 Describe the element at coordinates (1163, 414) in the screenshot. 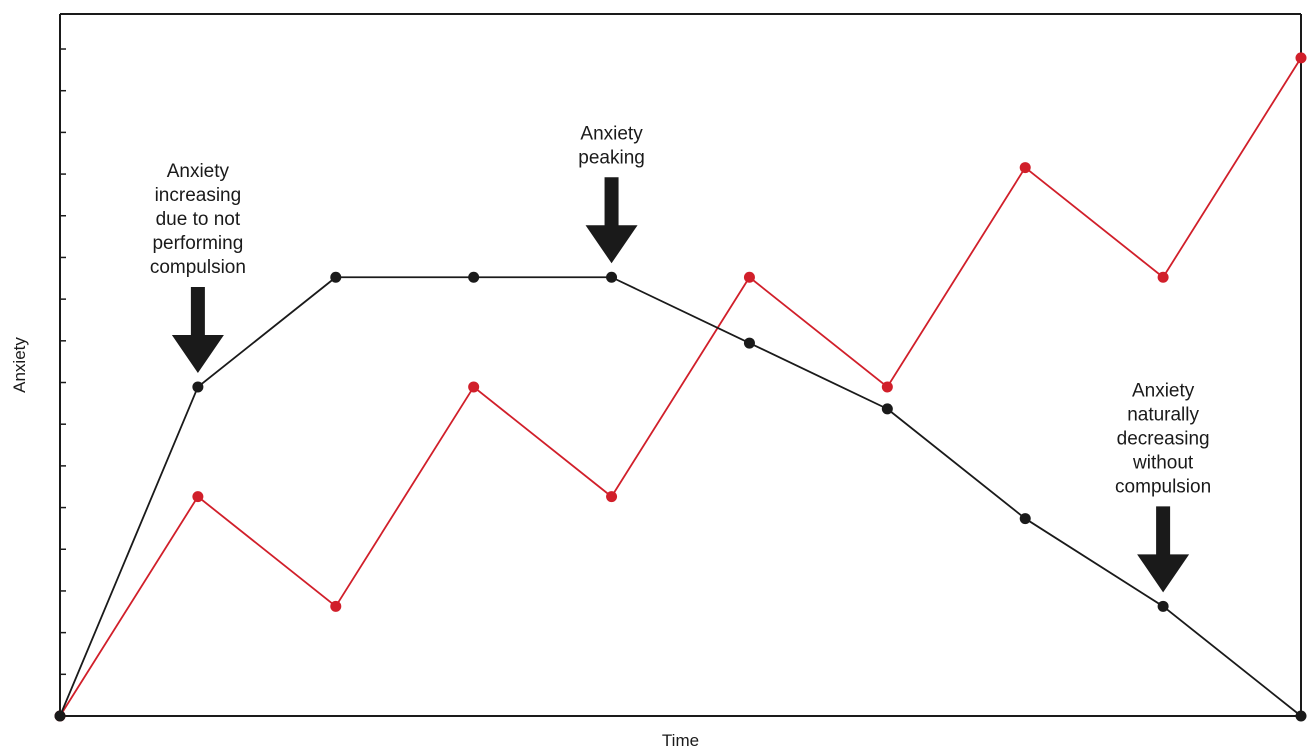

I see `annotation-text-line: naturally` at that location.